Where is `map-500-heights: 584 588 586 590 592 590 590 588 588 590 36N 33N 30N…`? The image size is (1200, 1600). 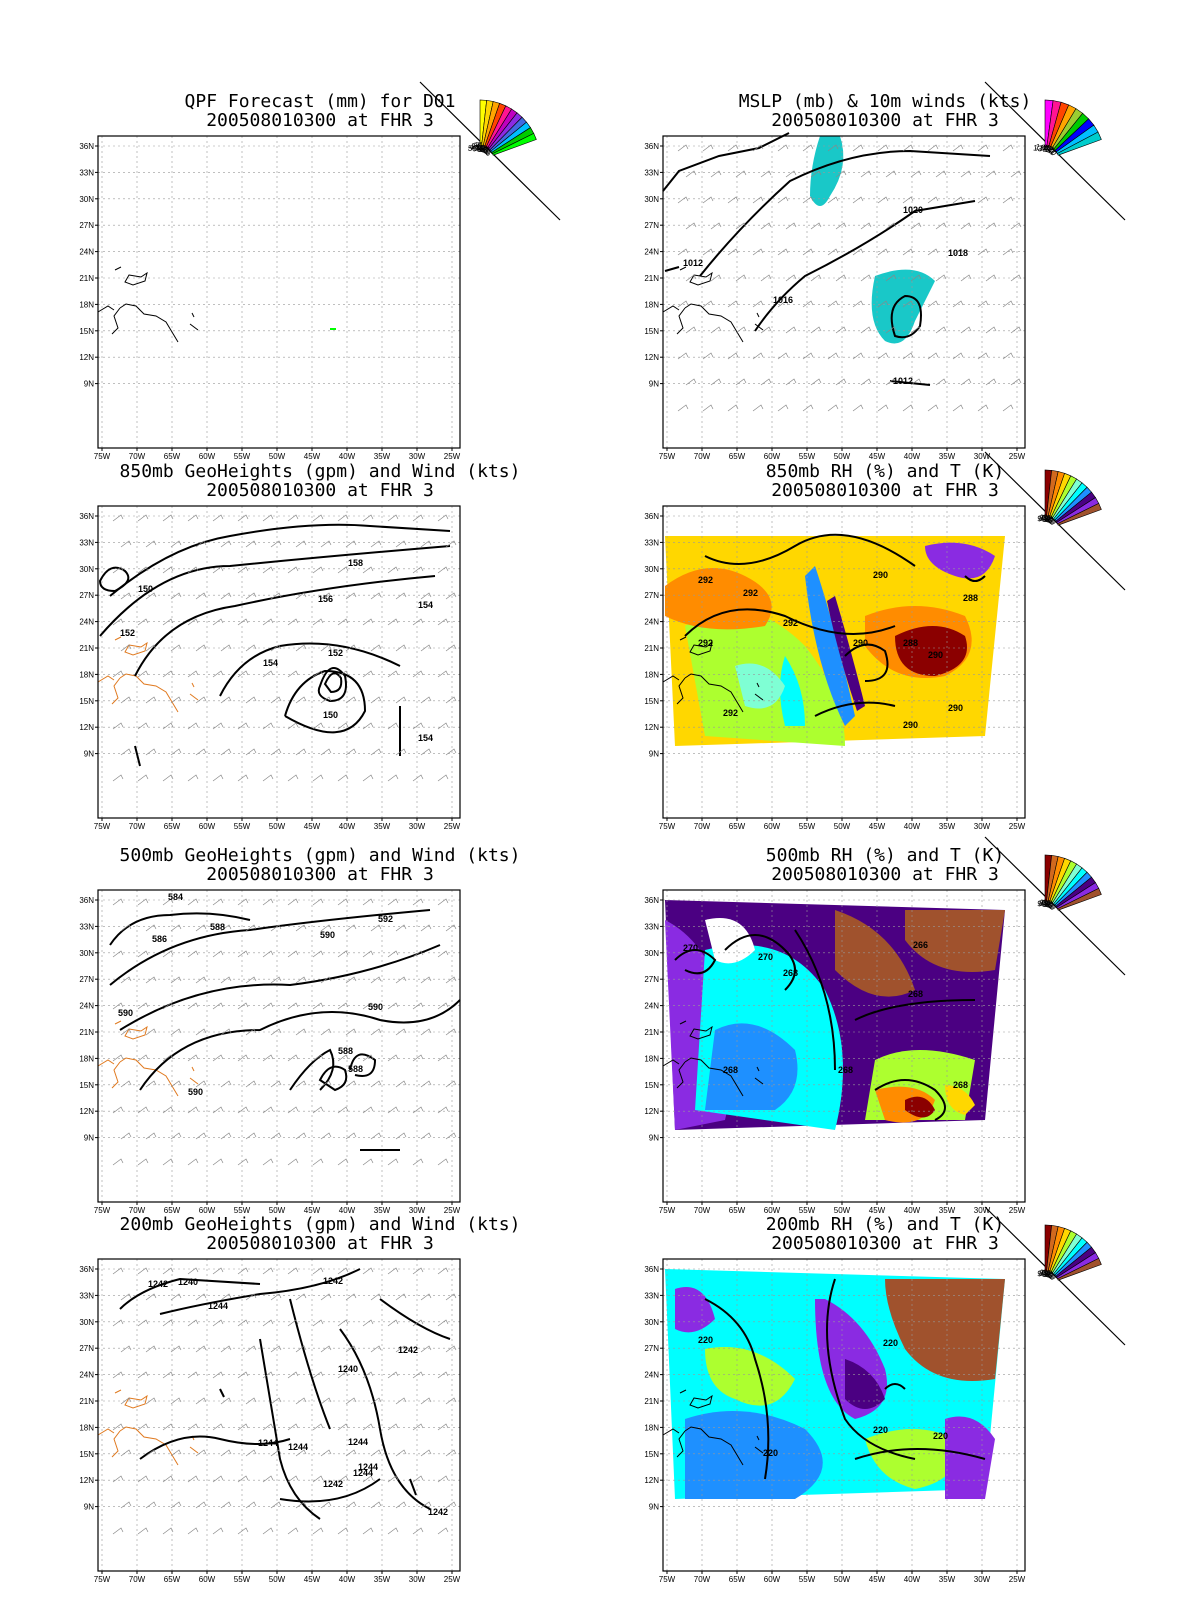 map-500-heights: 584 588 586 590 592 590 590 588 588 590 36N 33N 30N… is located at coordinates (270, 1052).